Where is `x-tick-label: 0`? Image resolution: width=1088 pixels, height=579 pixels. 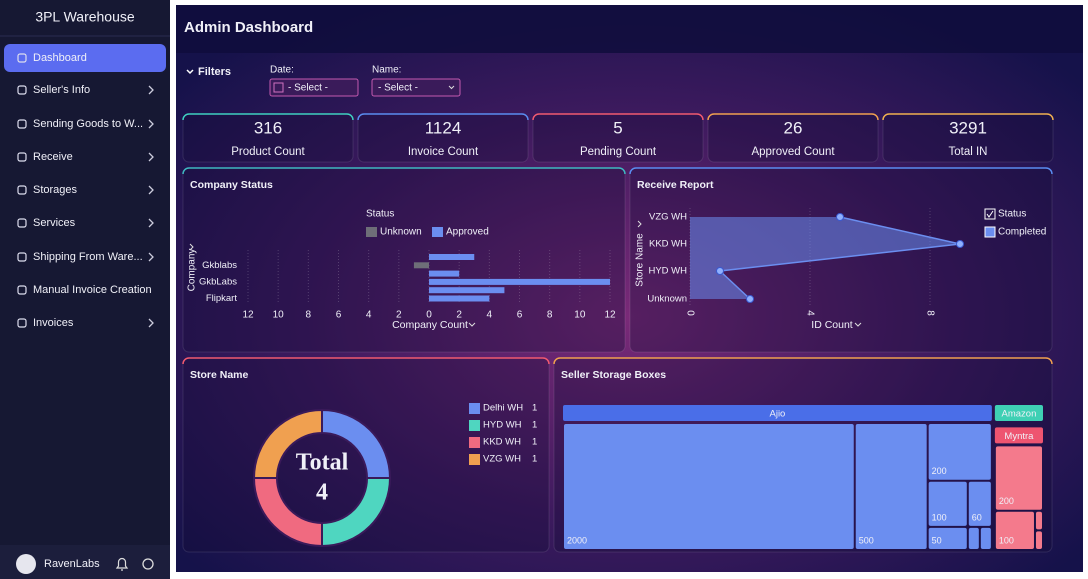
x-tick-label: 0 is located at coordinates (689, 313).